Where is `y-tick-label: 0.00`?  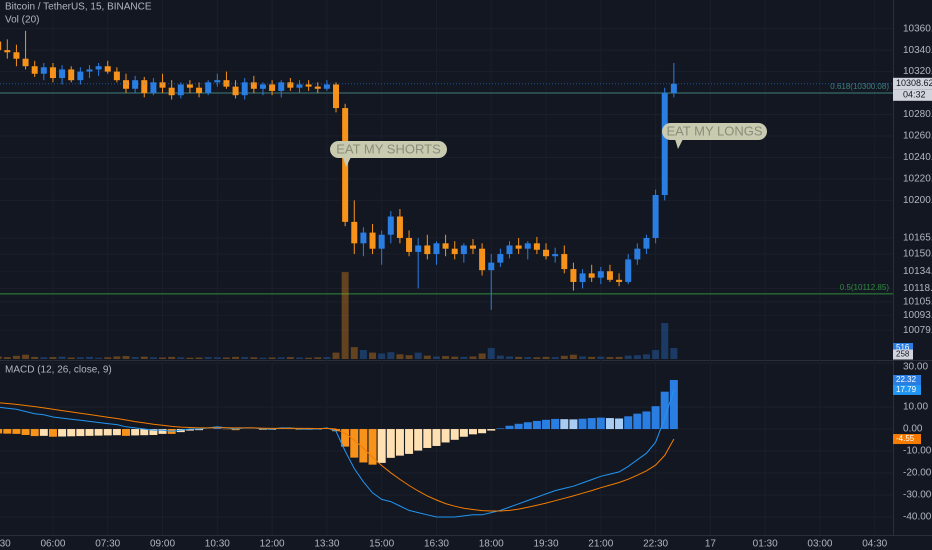 y-tick-label: 0.00 is located at coordinates (913, 429).